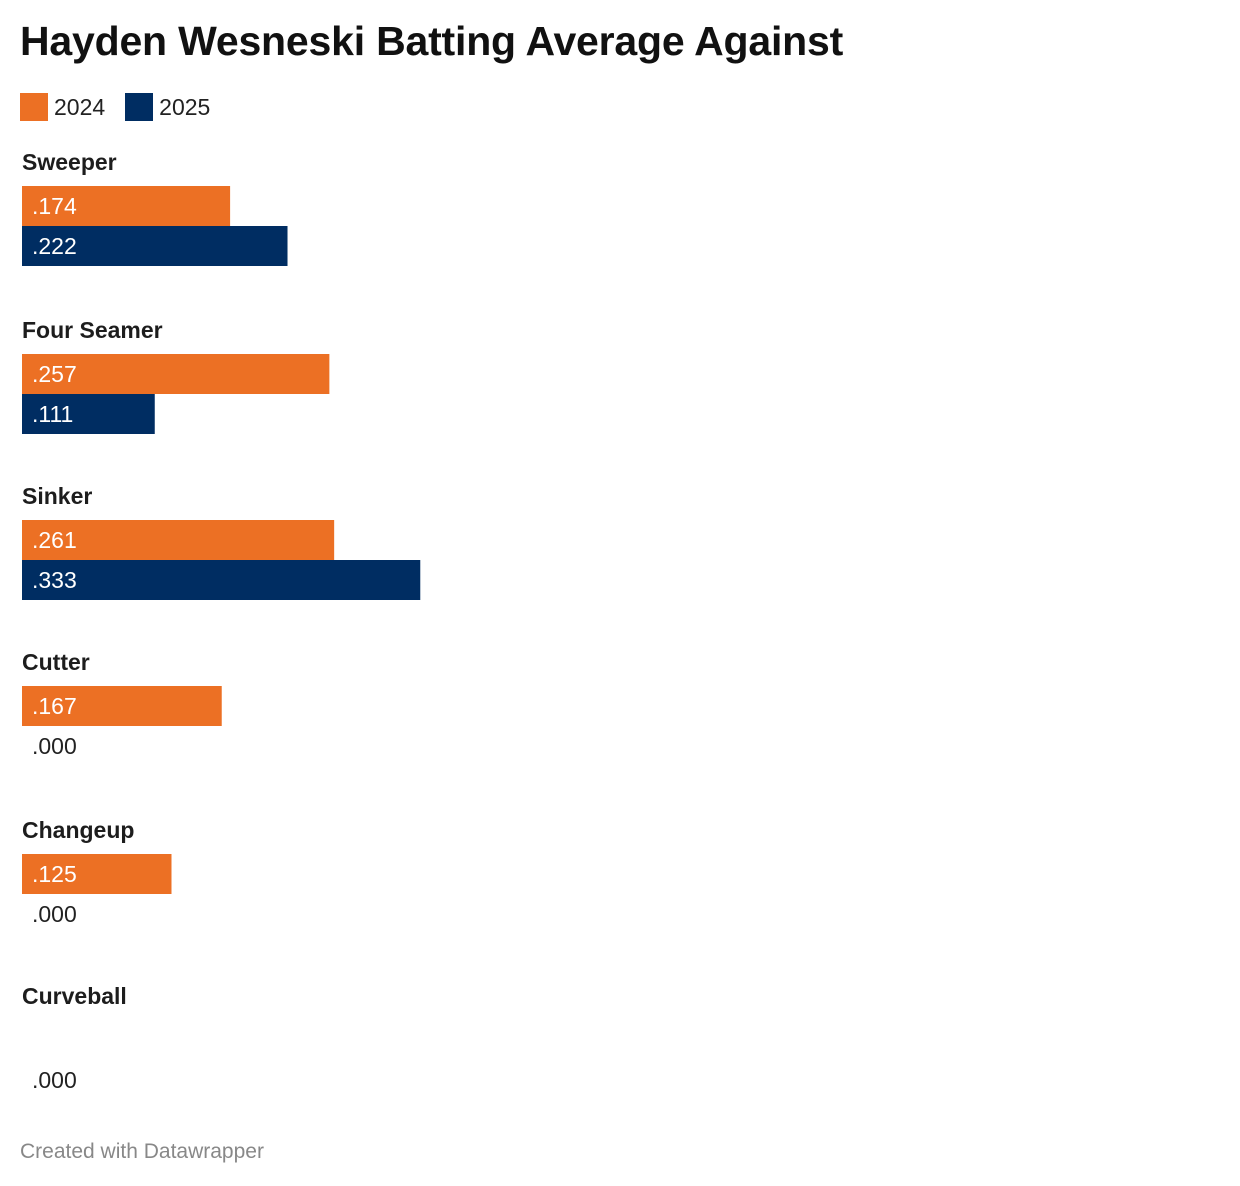 This screenshot has width=1240, height=1186. Describe the element at coordinates (56, 662) in the screenshot. I see `category-label: Cutter` at that location.